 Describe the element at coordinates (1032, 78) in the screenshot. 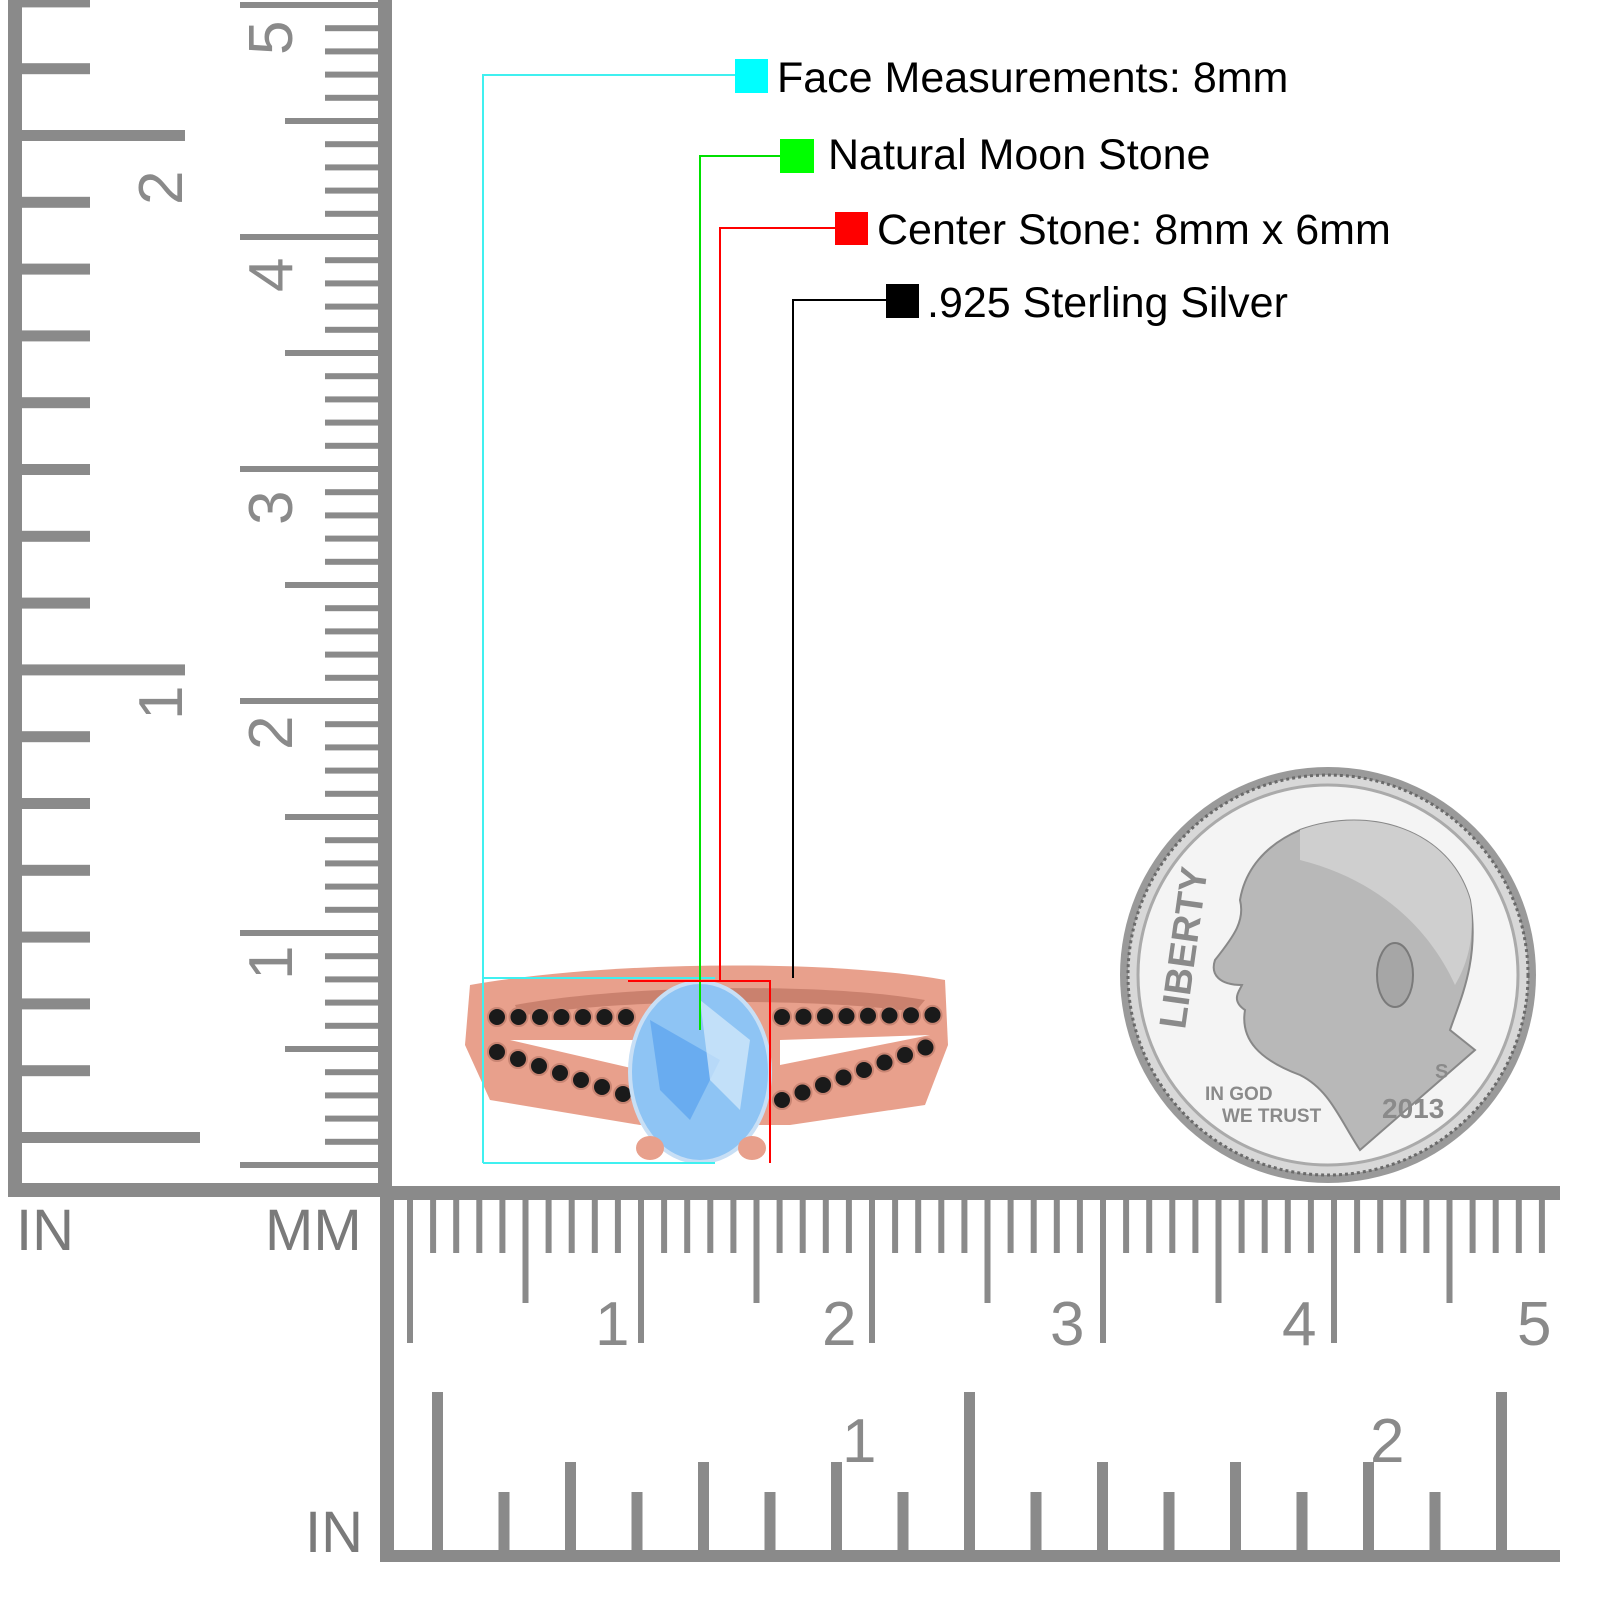

I see `face-measurements-label: Face Measurements: 8mm` at that location.